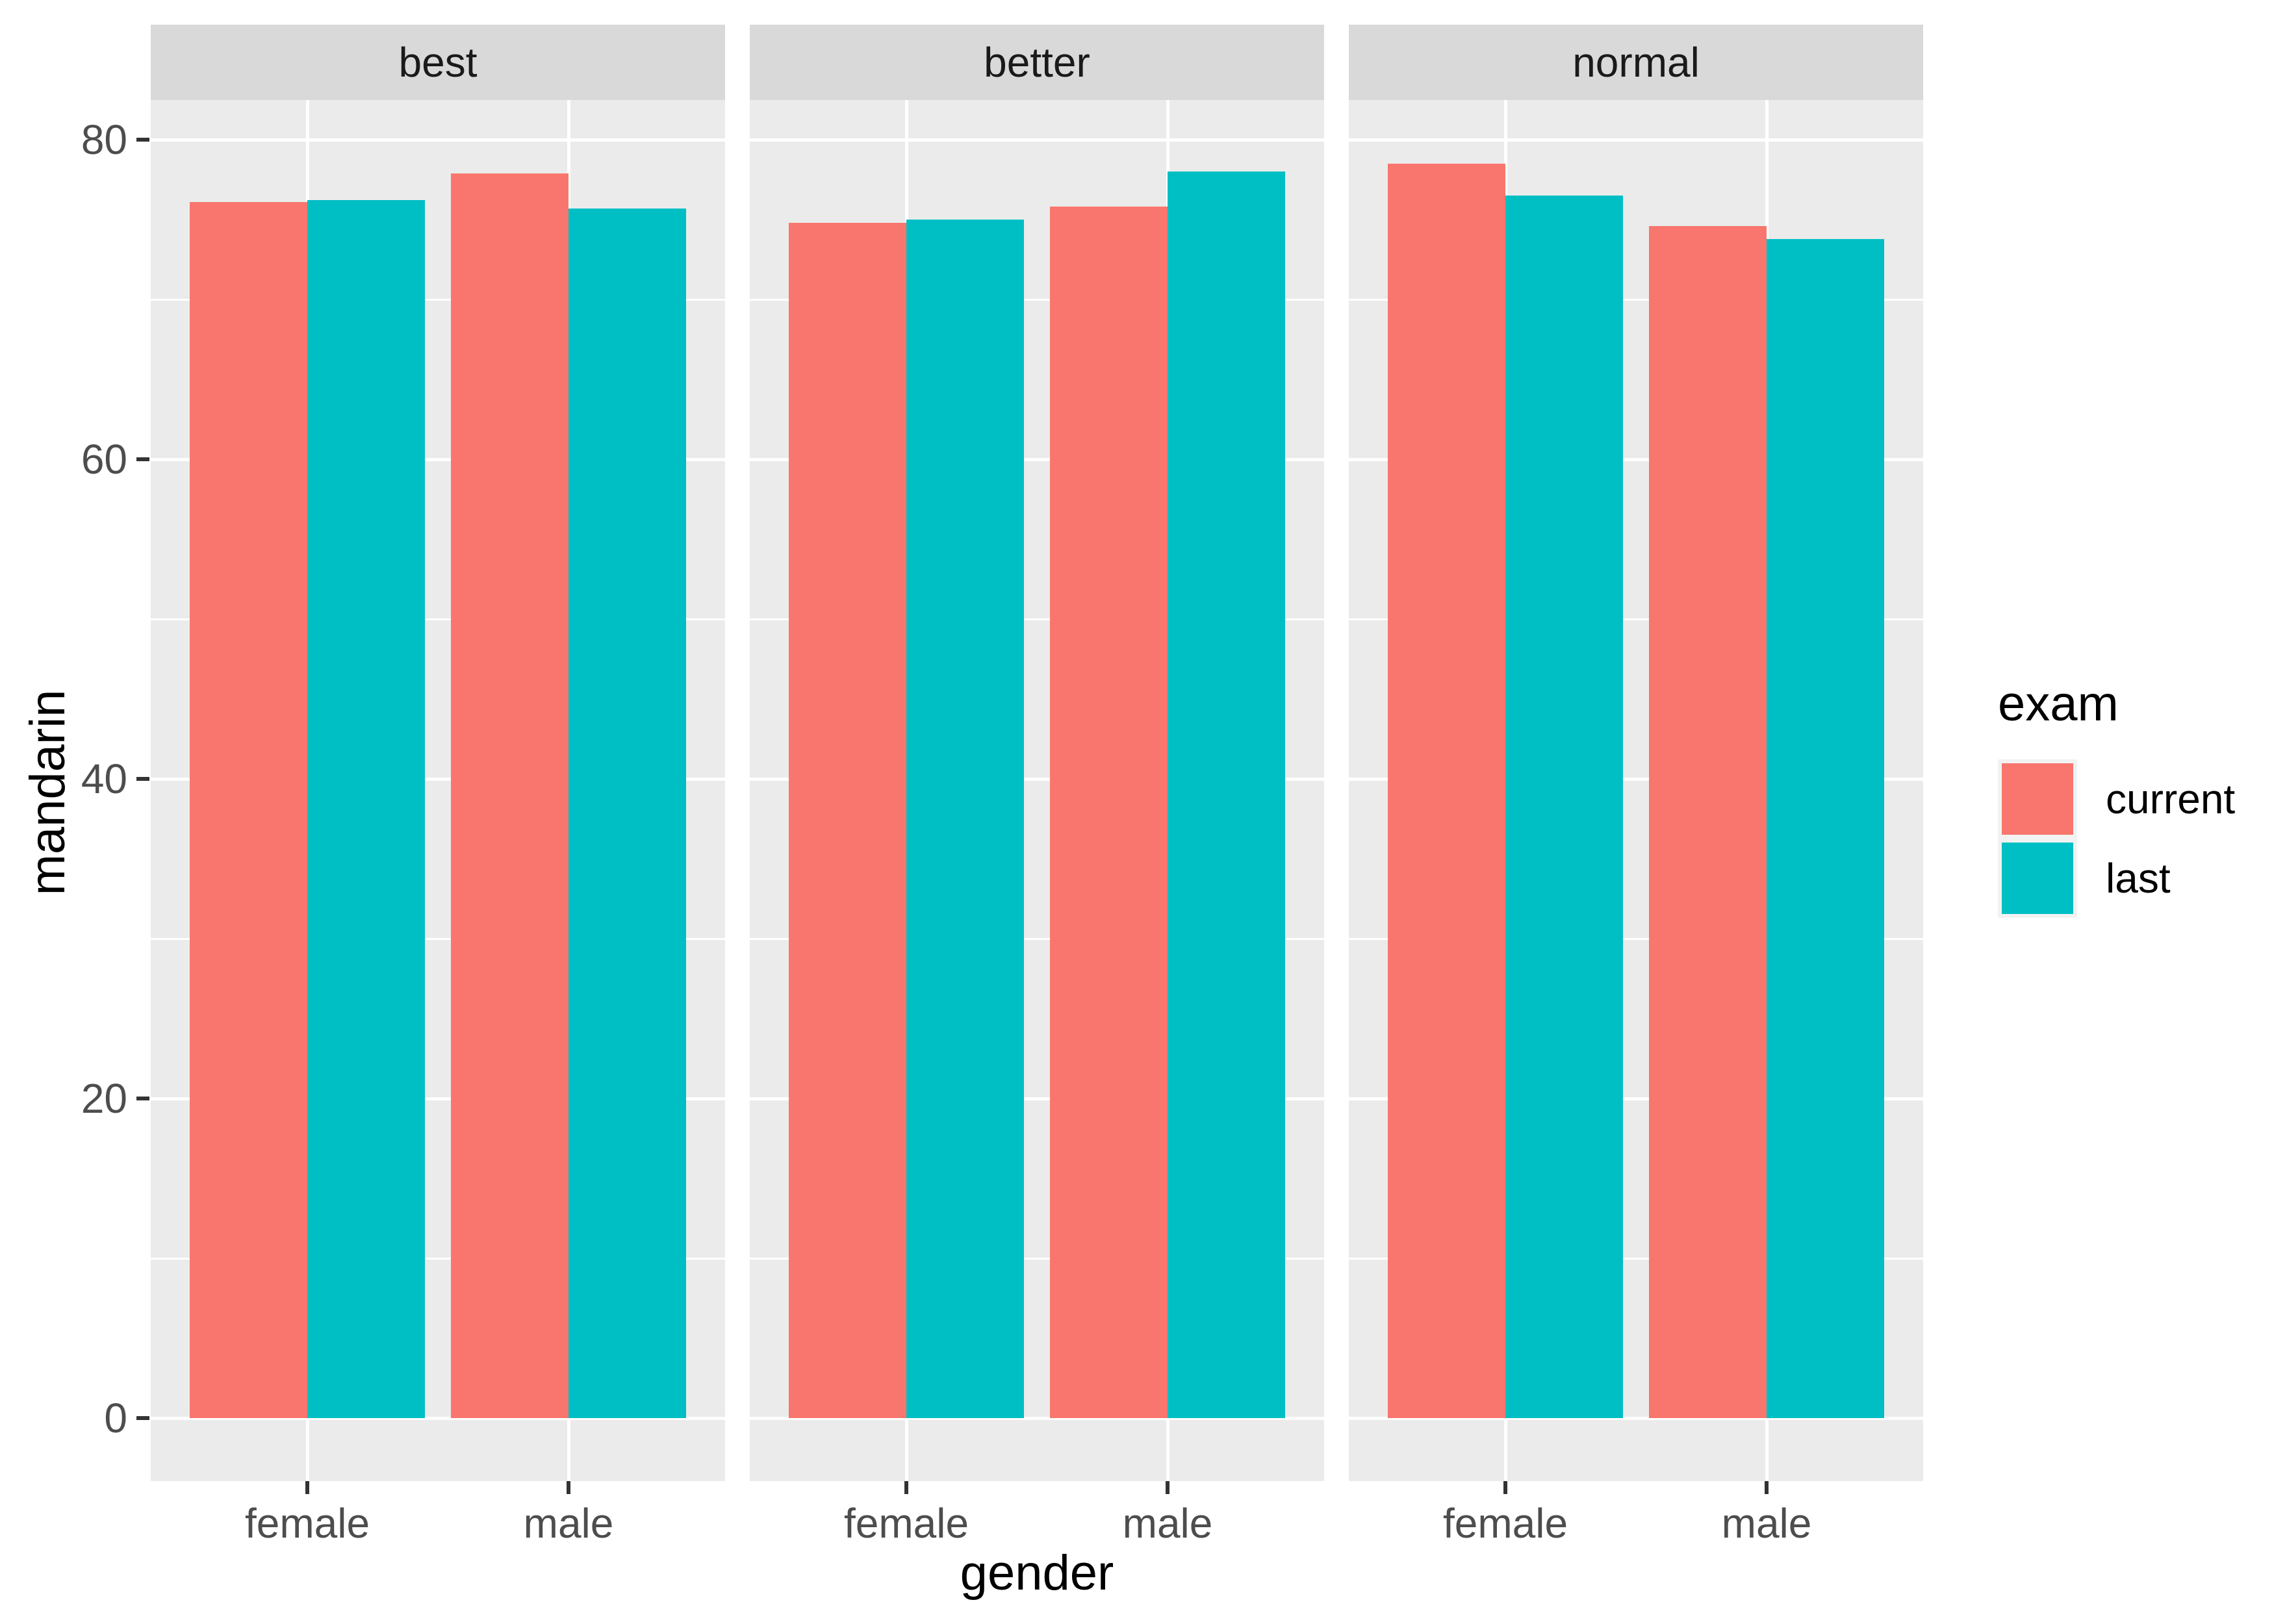  I want to click on y-tick-label-80: 80, so click(104, 139).